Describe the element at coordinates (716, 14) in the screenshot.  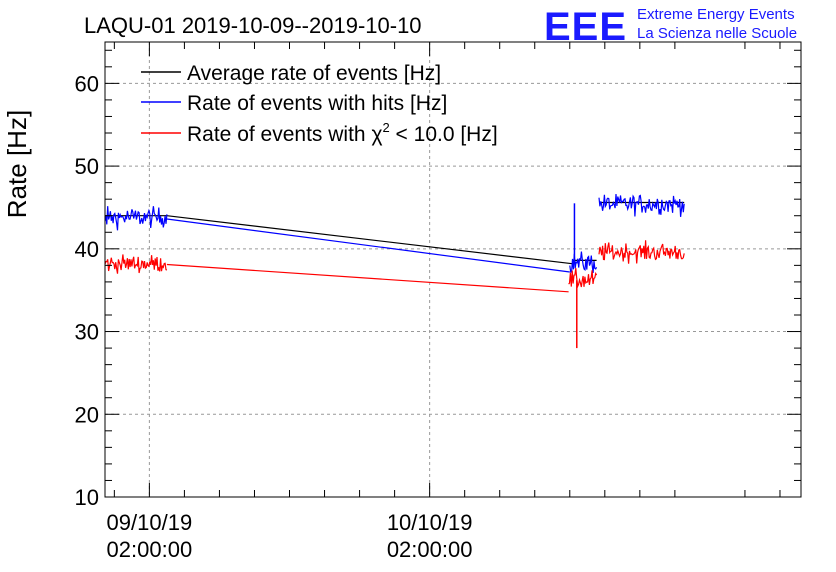
I see `eee-logo-line1: Extreme Energy Events` at that location.